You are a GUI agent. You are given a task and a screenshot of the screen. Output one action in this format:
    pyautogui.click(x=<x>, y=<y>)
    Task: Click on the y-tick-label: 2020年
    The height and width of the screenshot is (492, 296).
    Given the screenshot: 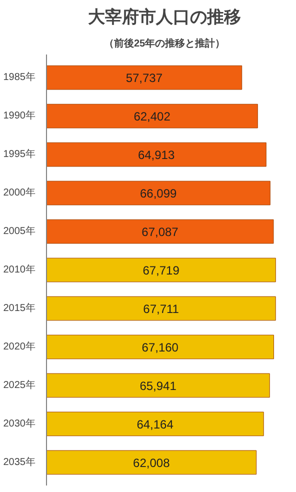 What is the action you would take?
    pyautogui.click(x=19, y=346)
    